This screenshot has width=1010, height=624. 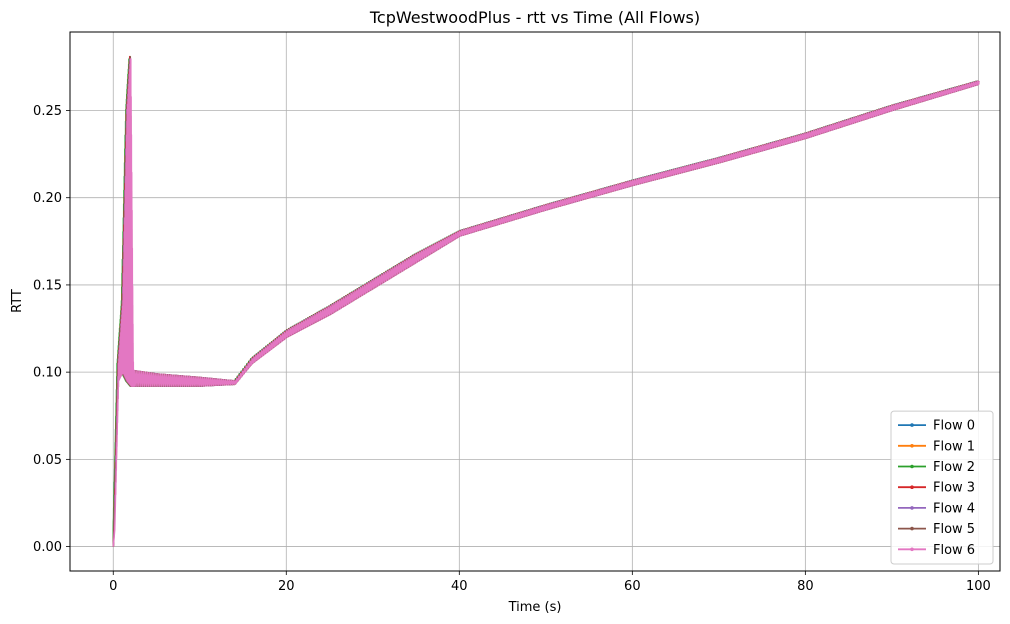 I want to click on y-tick-label: 0.10, so click(x=47, y=373).